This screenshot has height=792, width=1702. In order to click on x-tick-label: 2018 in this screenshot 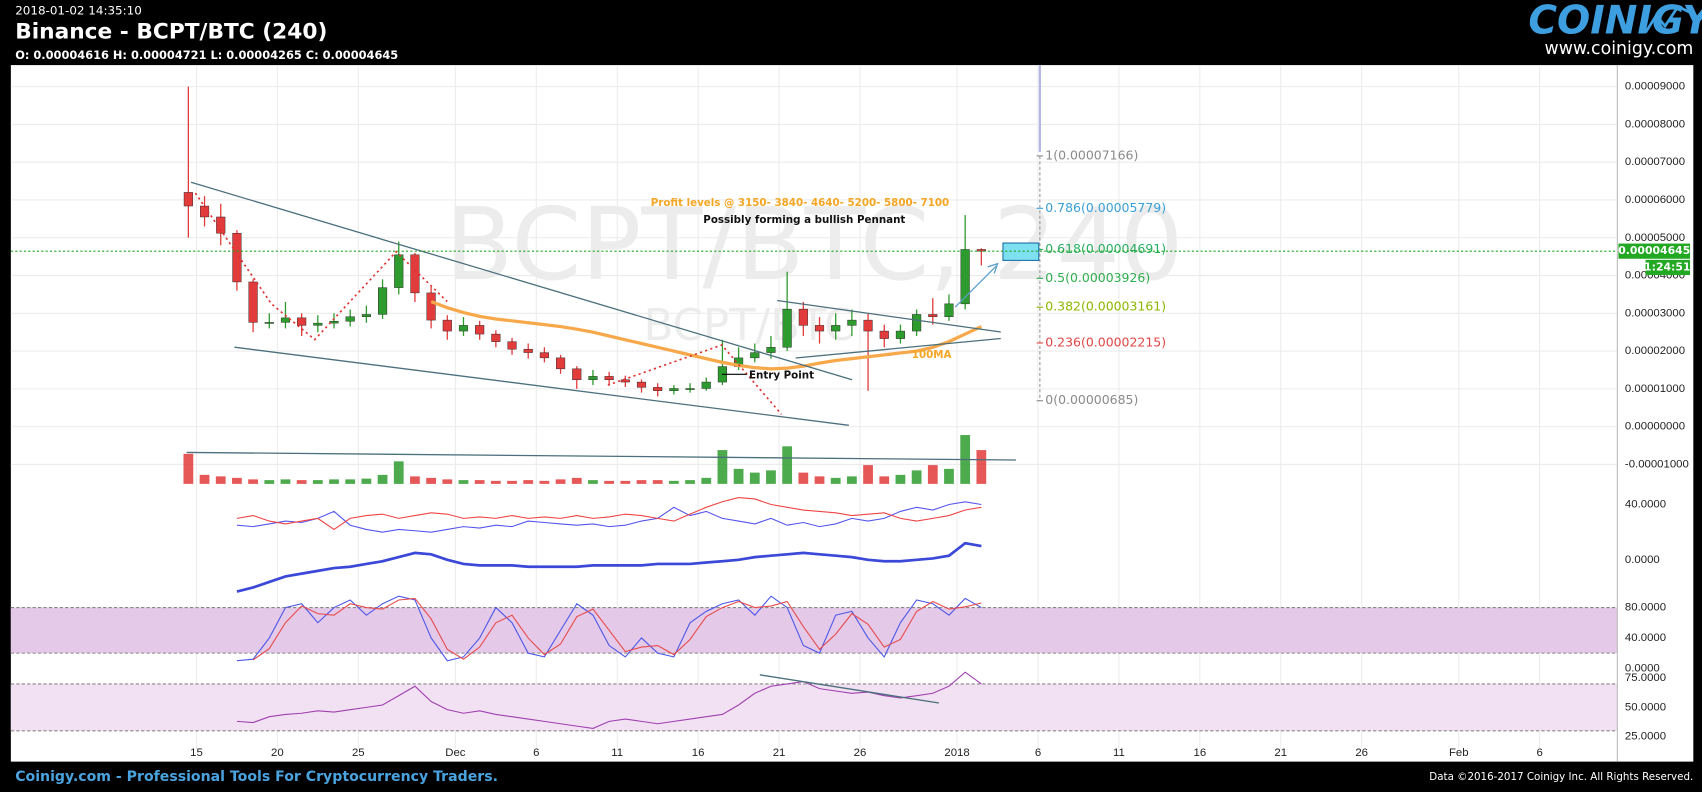, I will do `click(956, 753)`.